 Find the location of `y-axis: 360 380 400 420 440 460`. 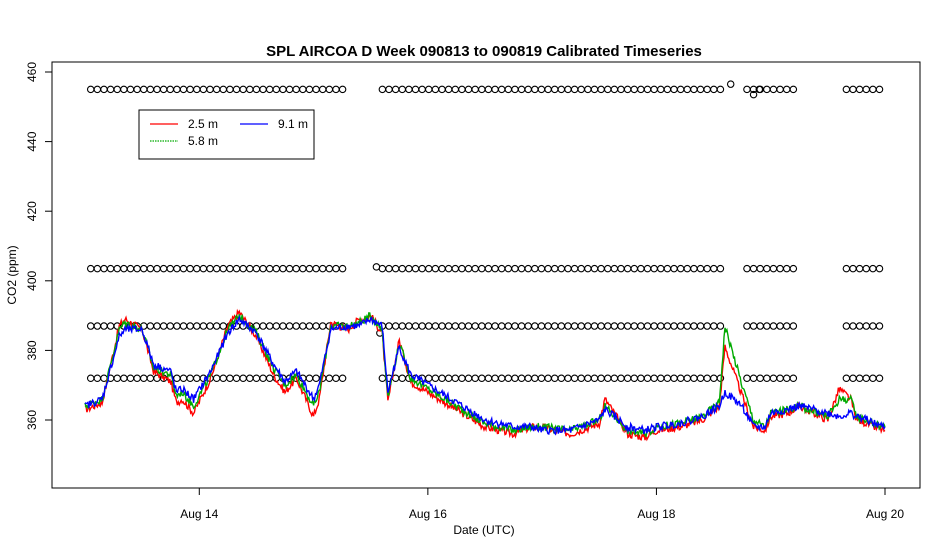

y-axis: 360 380 400 420 440 460 is located at coordinates (38, 246).